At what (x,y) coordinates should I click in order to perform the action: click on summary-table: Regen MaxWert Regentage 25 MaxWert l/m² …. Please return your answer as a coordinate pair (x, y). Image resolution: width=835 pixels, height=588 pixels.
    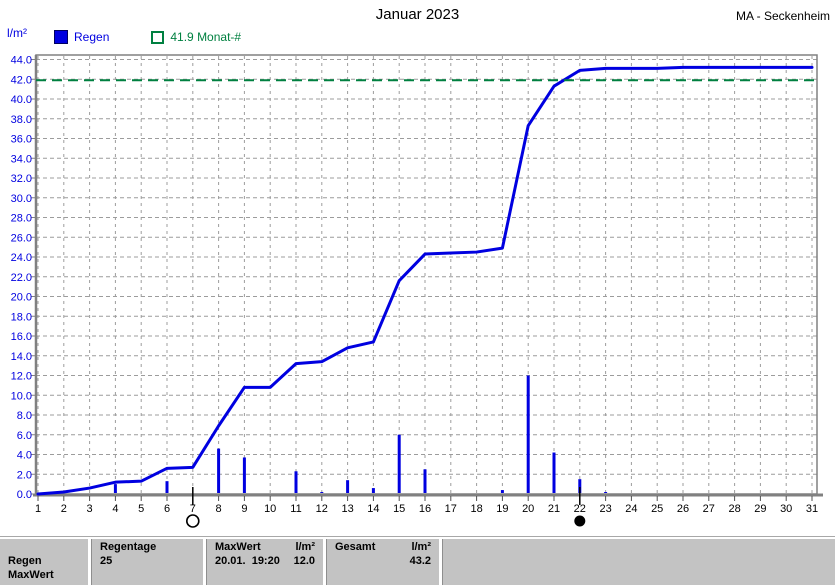
    Looking at the image, I should click on (417, 562).